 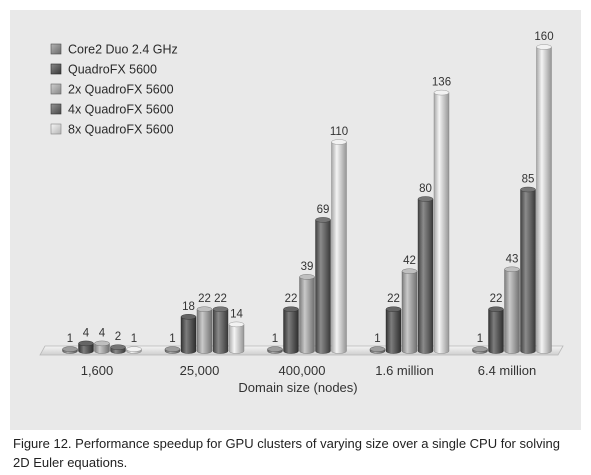 What do you see at coordinates (302, 370) in the screenshot?
I see `x-tick-400-000: 400,000` at bounding box center [302, 370].